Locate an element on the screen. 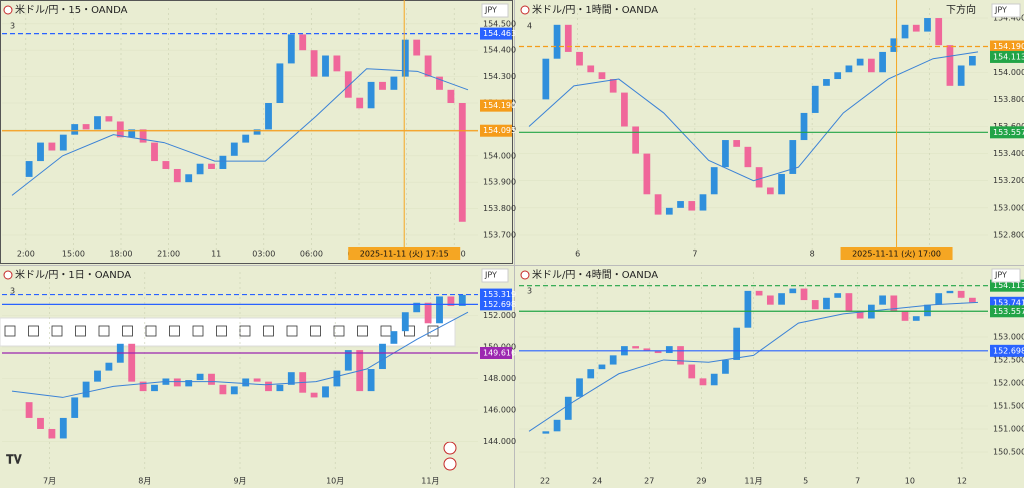 The image size is (1024, 488). y-tick-label: 144.000 is located at coordinates (499, 441).